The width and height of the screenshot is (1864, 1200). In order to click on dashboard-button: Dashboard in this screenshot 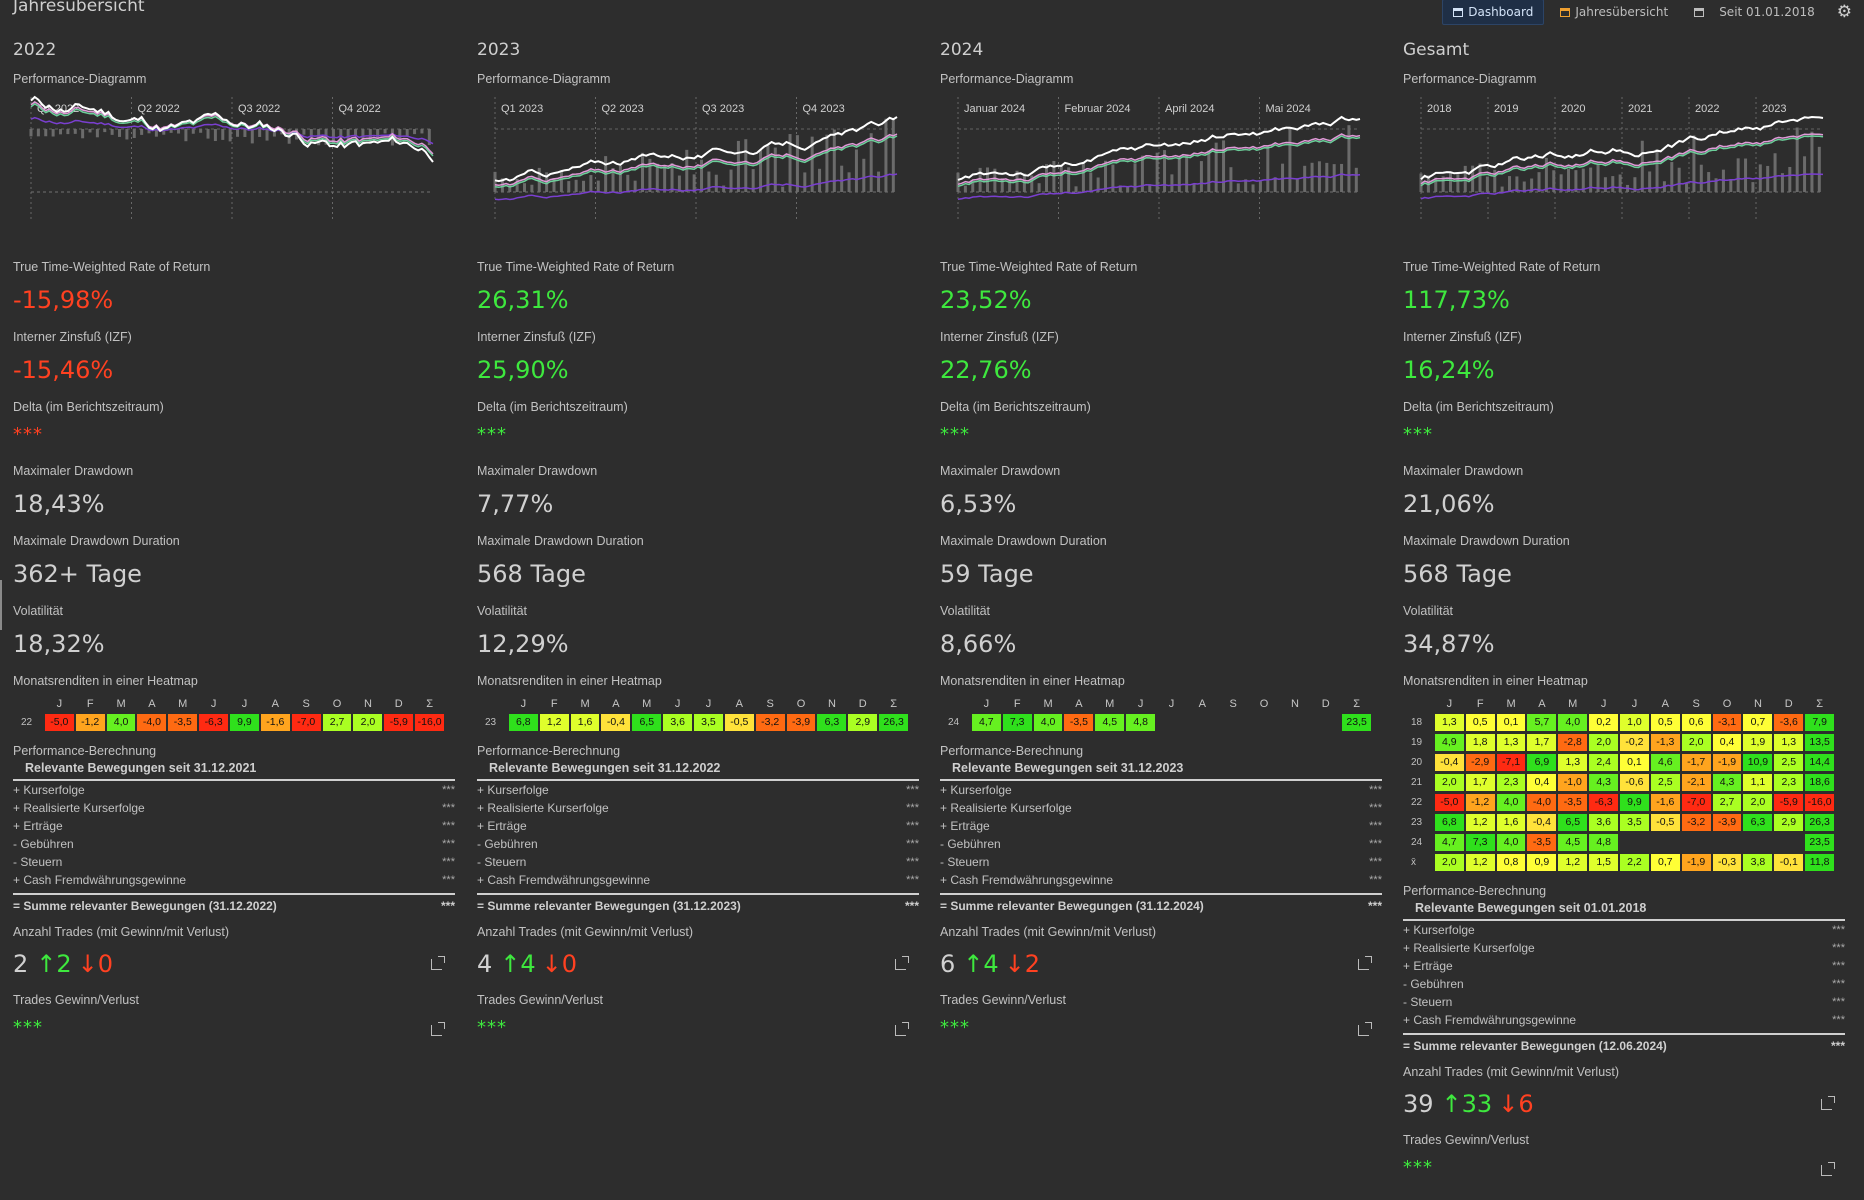, I will do `click(1493, 12)`.